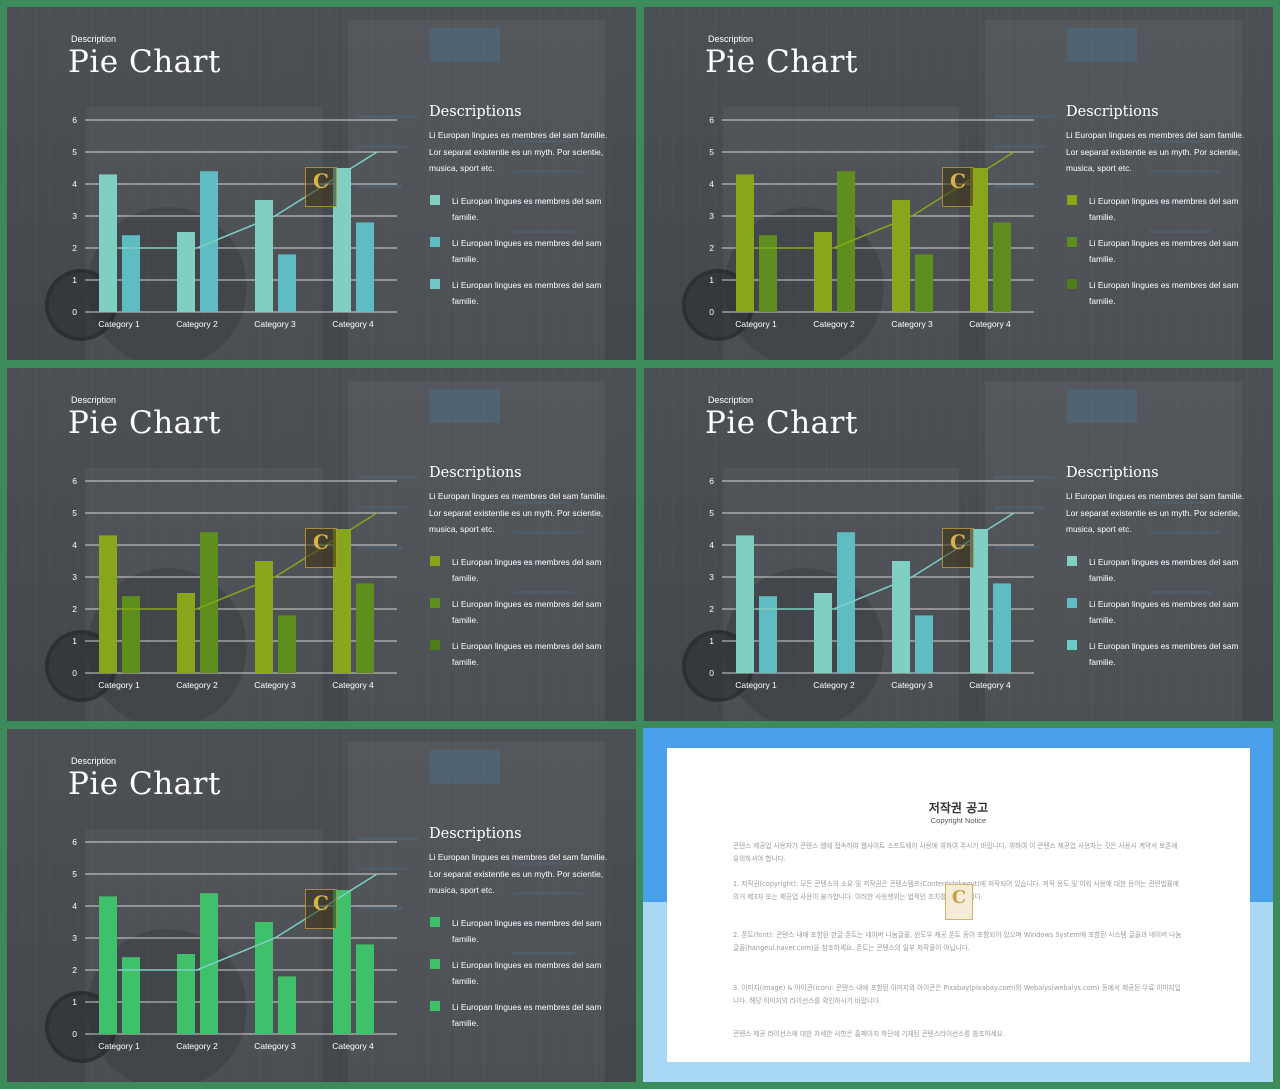  What do you see at coordinates (74, 513) in the screenshot?
I see `y-tick-label: 5` at bounding box center [74, 513].